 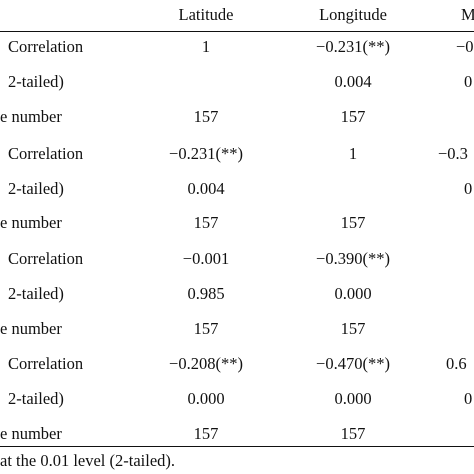 I want to click on cell-latitude: 0.985, so click(x=206, y=293).